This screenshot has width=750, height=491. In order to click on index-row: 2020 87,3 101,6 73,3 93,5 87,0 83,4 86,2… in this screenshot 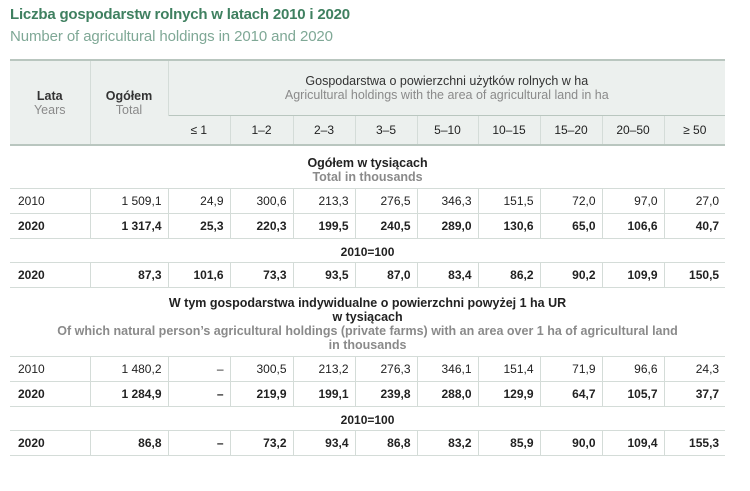, I will do `click(368, 275)`.